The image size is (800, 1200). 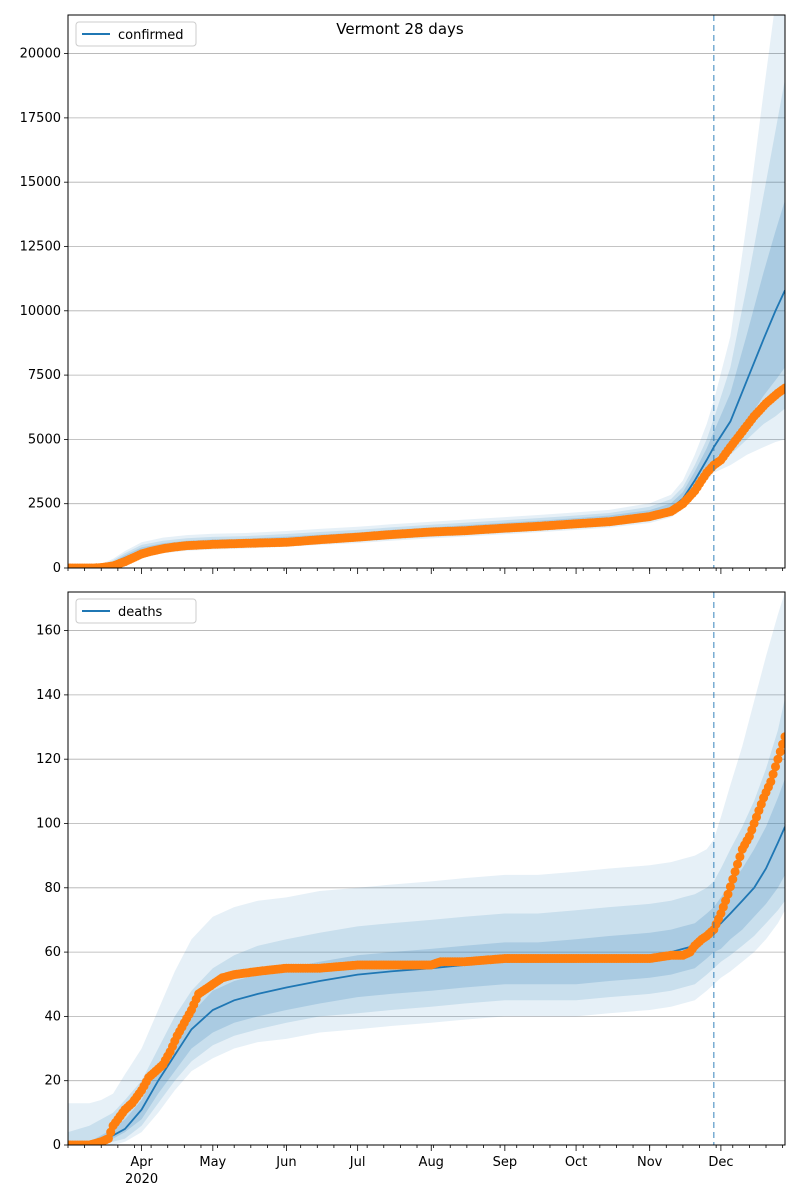 I want to click on x-tick-label: Oct, so click(x=576, y=1162).